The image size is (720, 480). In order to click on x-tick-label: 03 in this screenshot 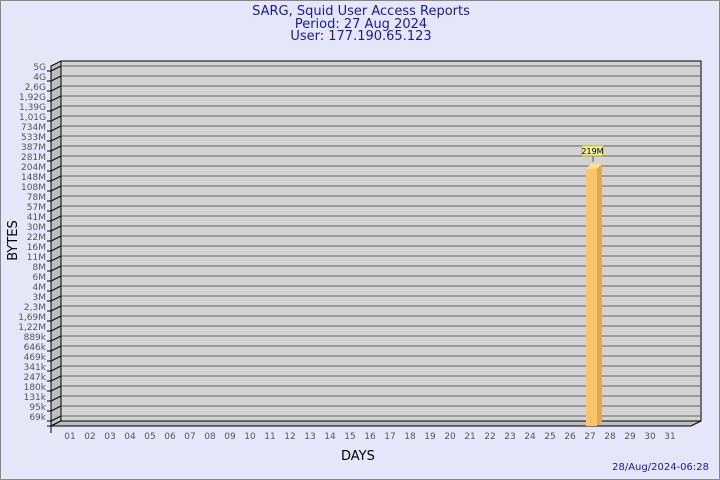, I will do `click(109, 437)`.